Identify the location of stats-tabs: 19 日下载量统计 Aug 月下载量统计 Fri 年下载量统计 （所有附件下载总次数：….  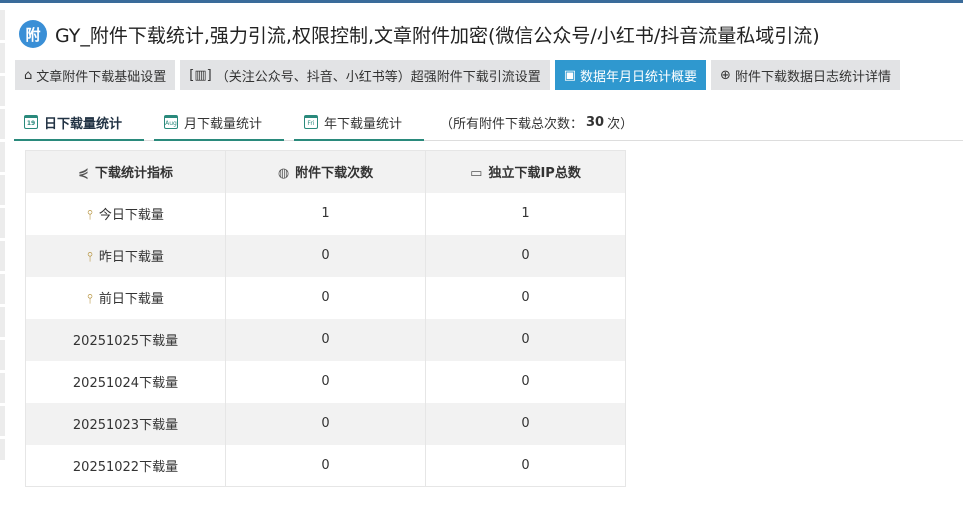
(488, 123).